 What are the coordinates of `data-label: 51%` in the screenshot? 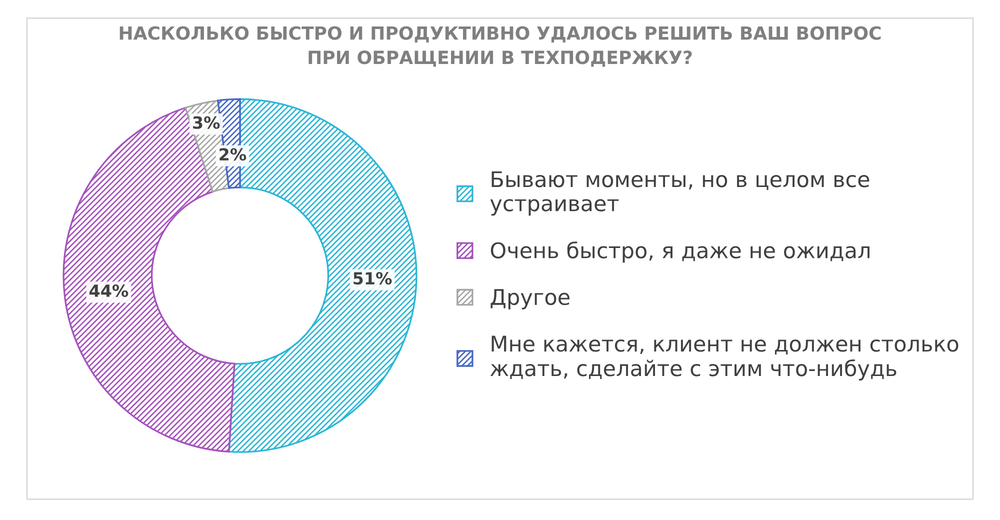 It's located at (373, 278).